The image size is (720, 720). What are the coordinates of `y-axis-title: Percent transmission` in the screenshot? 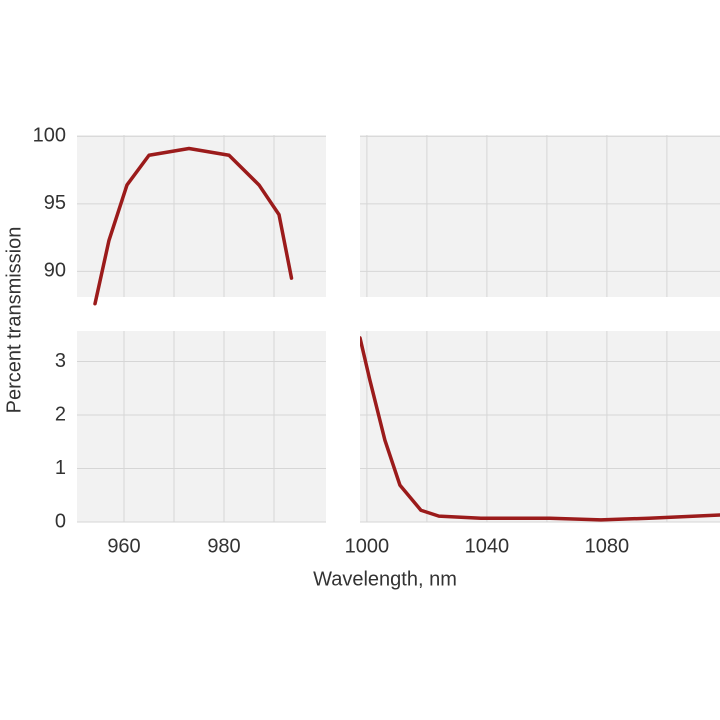 It's located at (14, 320).